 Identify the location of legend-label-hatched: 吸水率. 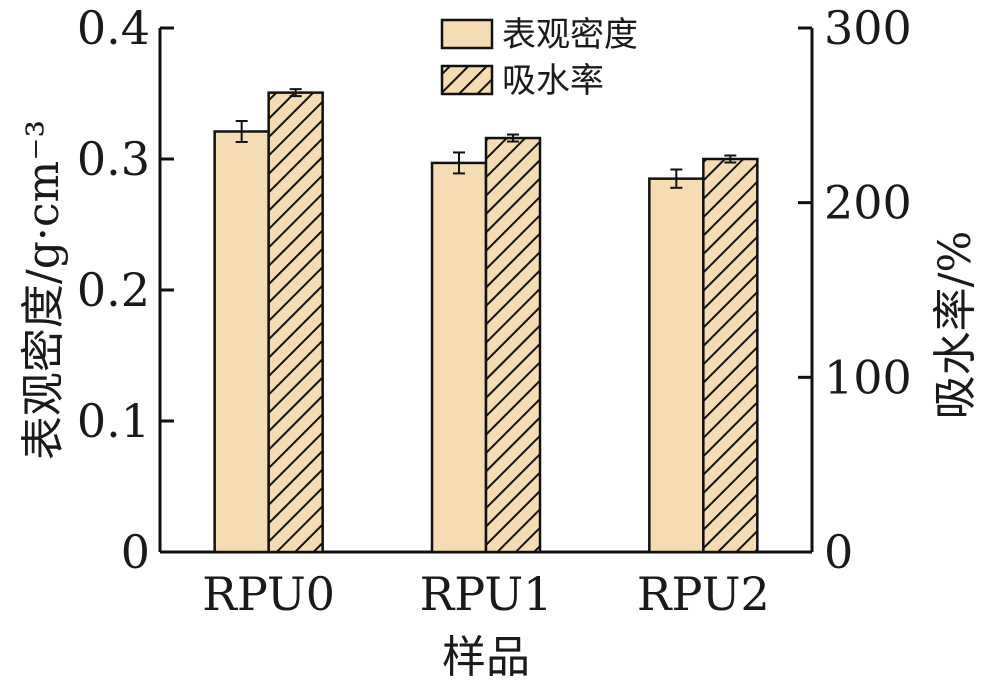
(553, 81).